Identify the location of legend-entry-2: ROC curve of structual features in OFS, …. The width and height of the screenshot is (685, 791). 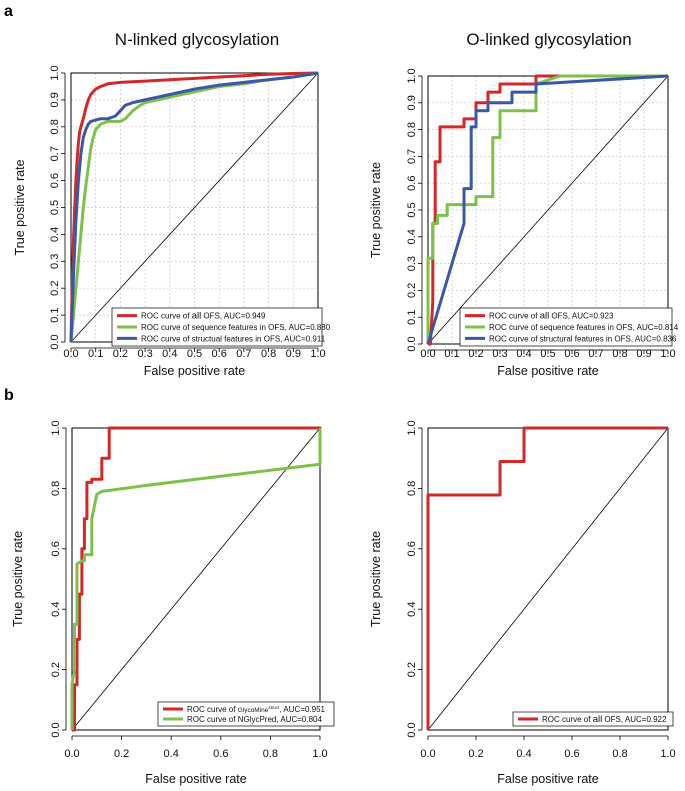
(233, 338).